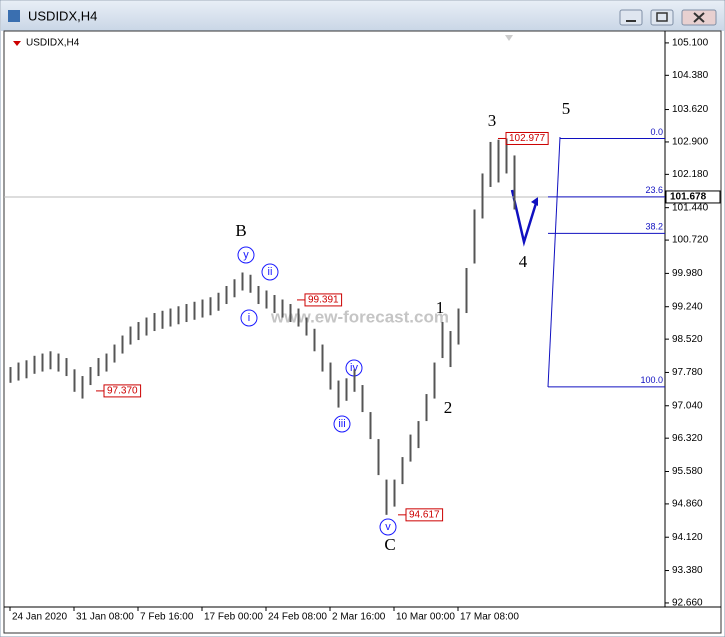 The width and height of the screenshot is (725, 637). I want to click on wave-label: iii, so click(341, 424).